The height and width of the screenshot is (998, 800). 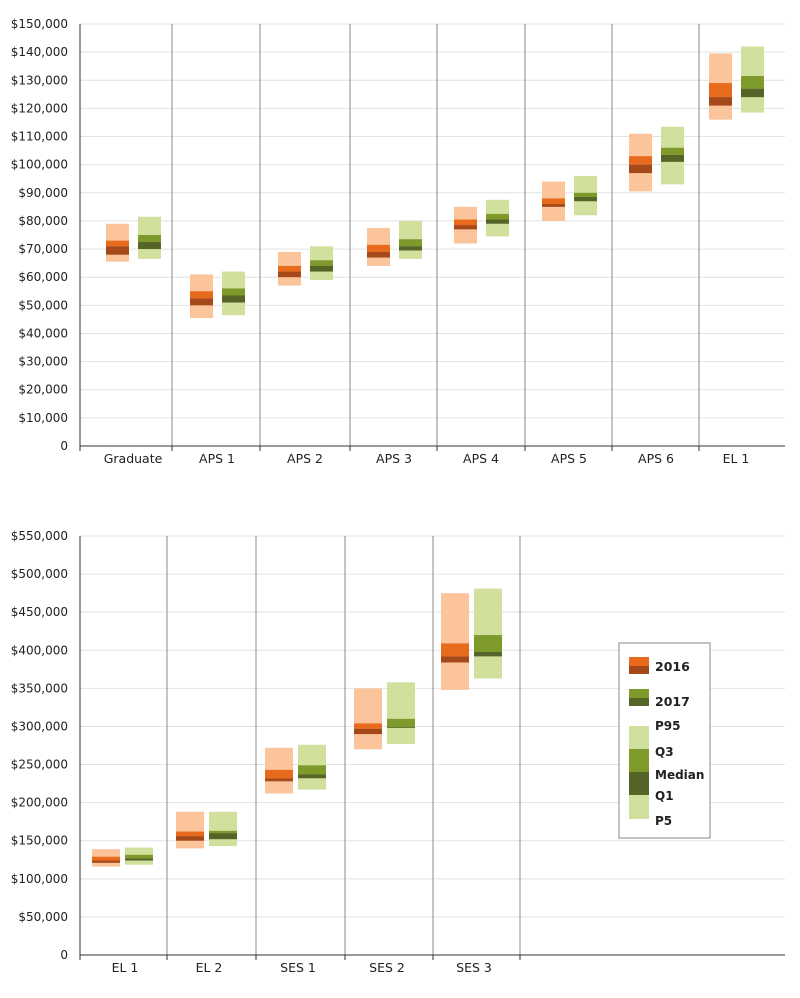 What do you see at coordinates (639, 761) in the screenshot?
I see `legend-key-q3` at bounding box center [639, 761].